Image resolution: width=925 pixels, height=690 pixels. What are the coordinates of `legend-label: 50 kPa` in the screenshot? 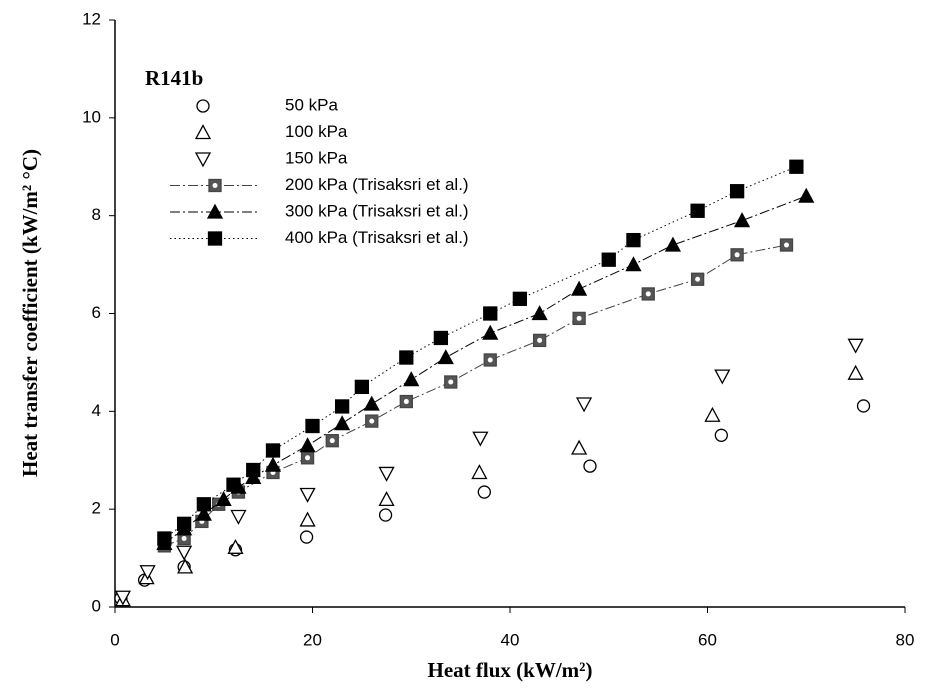 It's located at (311, 104).